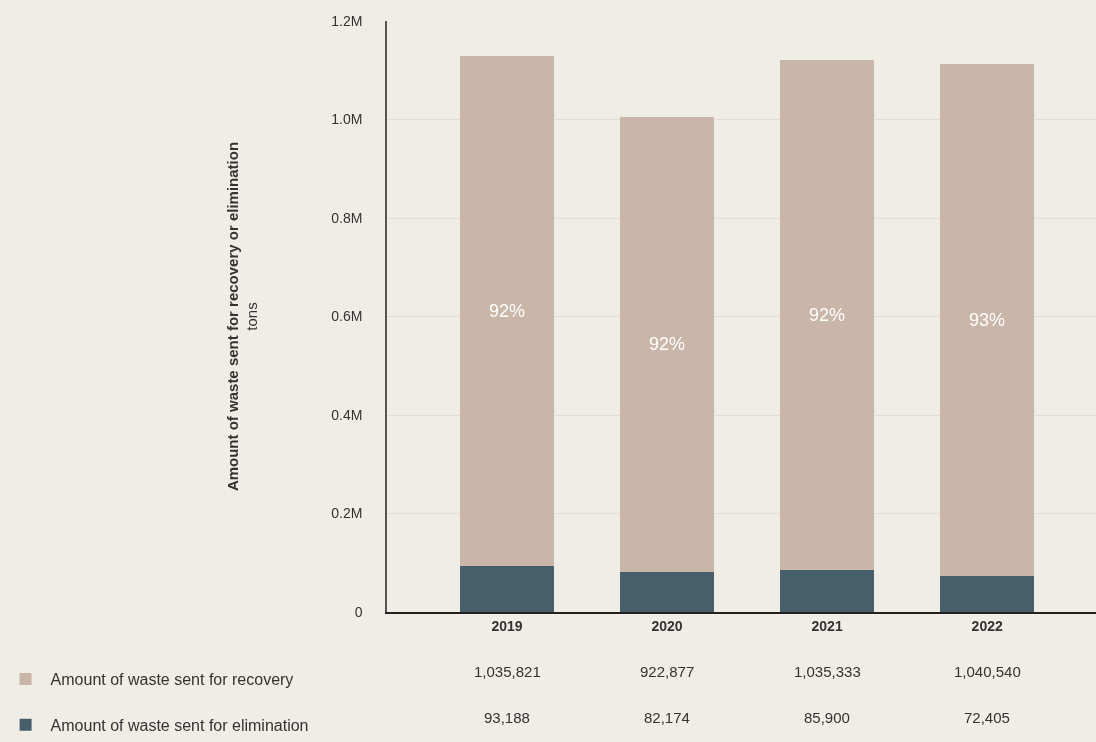  What do you see at coordinates (507, 625) in the screenshot?
I see `x-tick-label: 2019` at bounding box center [507, 625].